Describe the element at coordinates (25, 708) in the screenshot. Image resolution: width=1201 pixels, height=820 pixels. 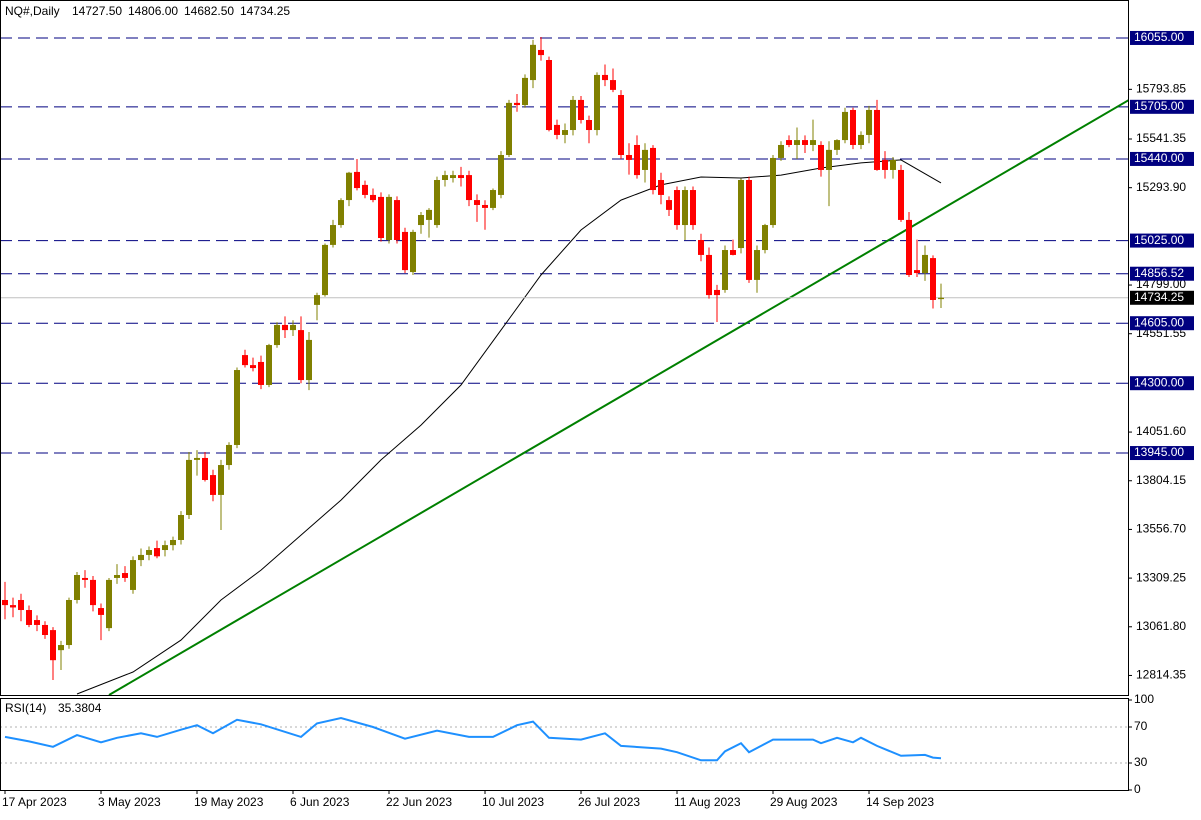
I see `rsi-name: RSI(14)` at that location.